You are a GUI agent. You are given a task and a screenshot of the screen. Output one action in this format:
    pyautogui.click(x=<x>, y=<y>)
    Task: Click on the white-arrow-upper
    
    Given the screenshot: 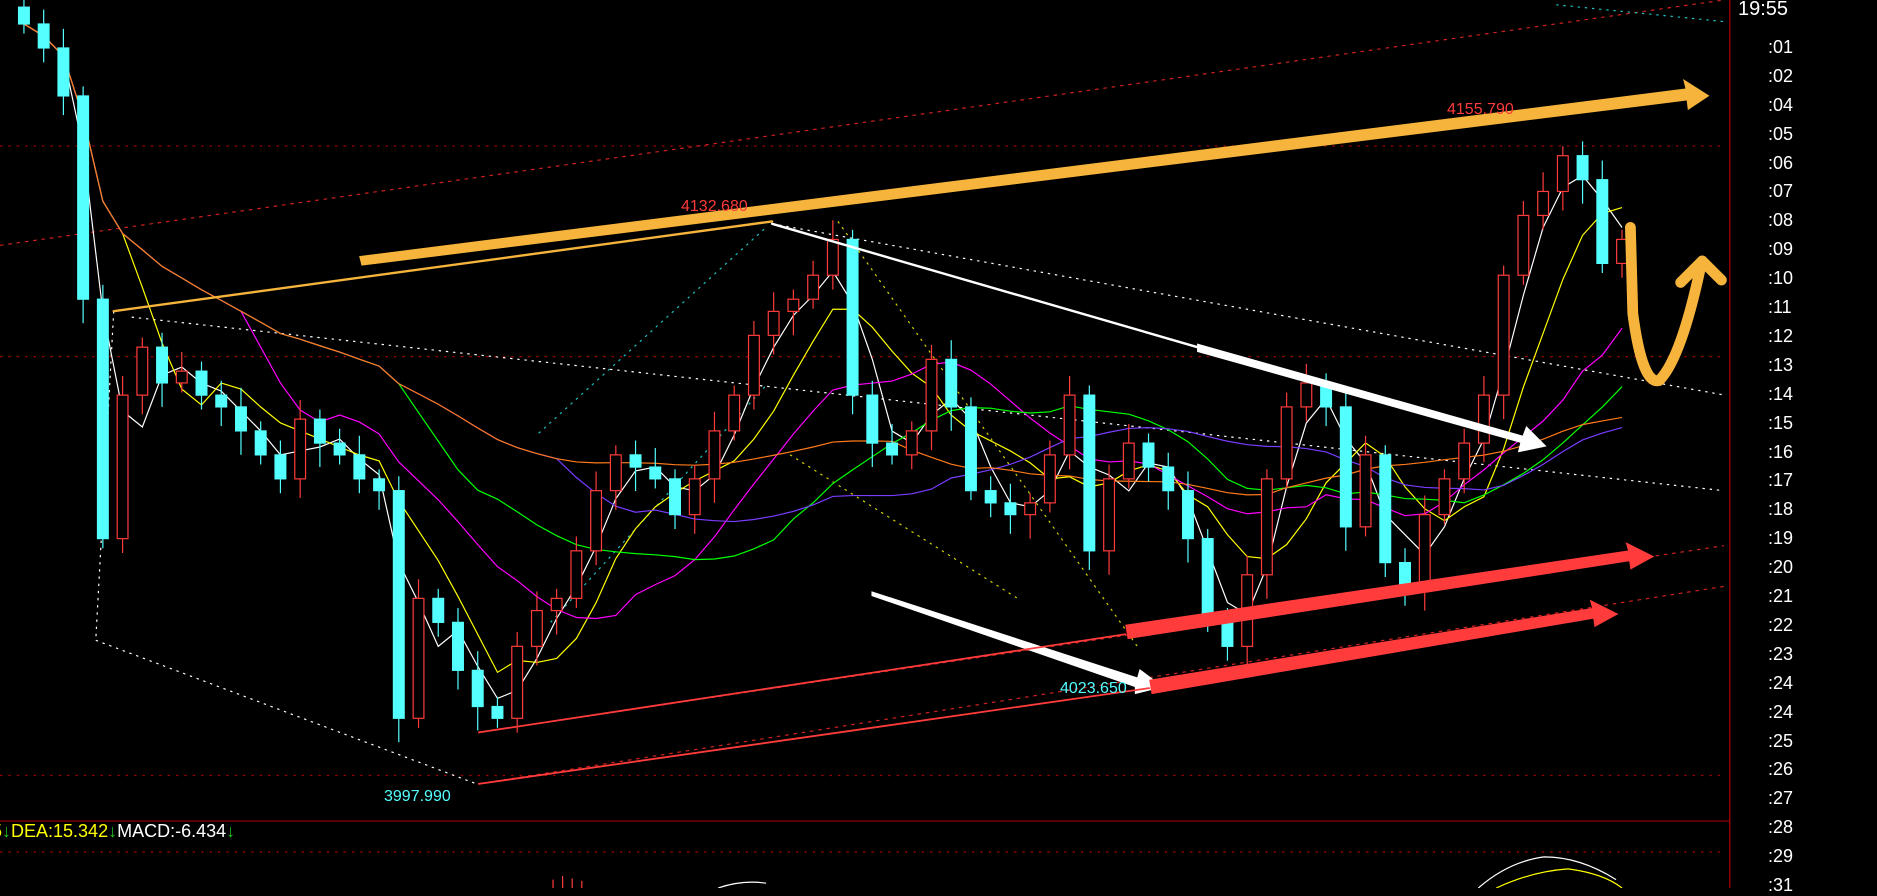 What is the action you would take?
    pyautogui.click(x=1372, y=398)
    